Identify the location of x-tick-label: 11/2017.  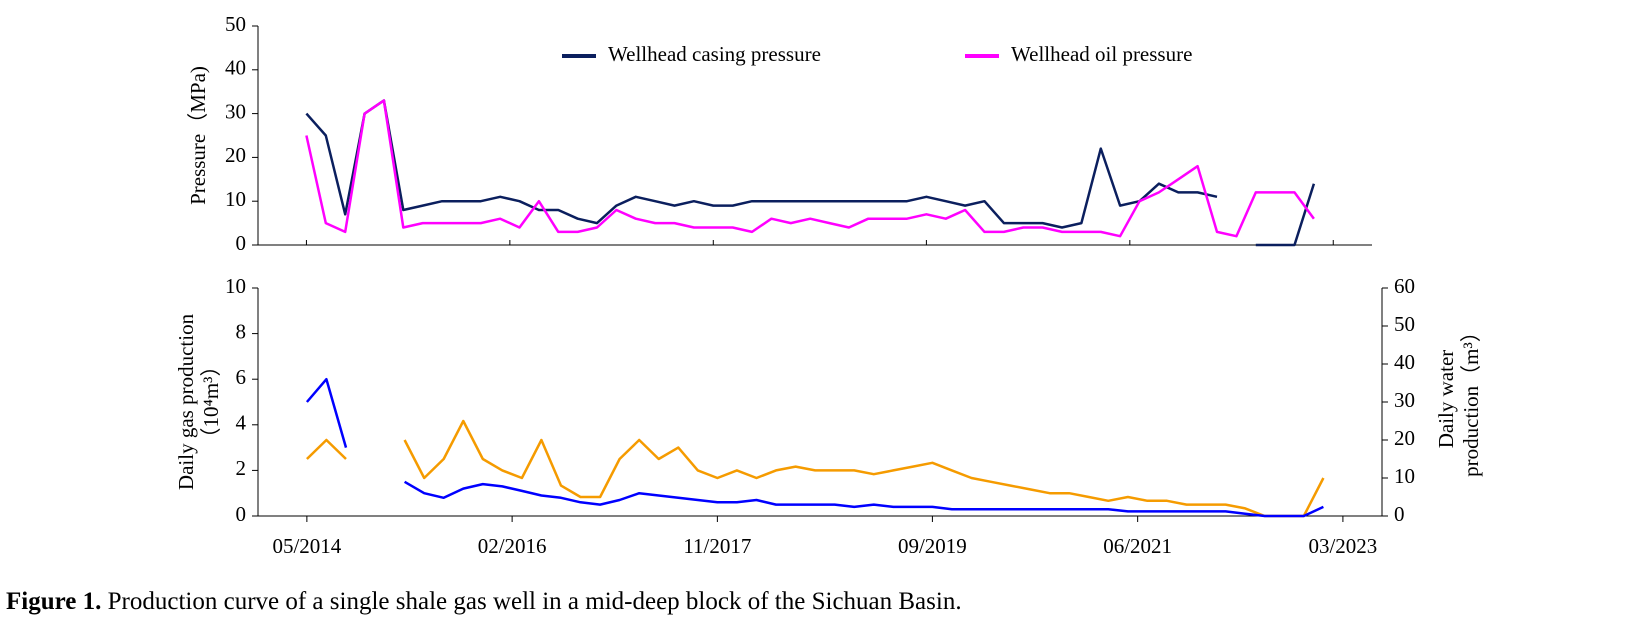
(717, 546).